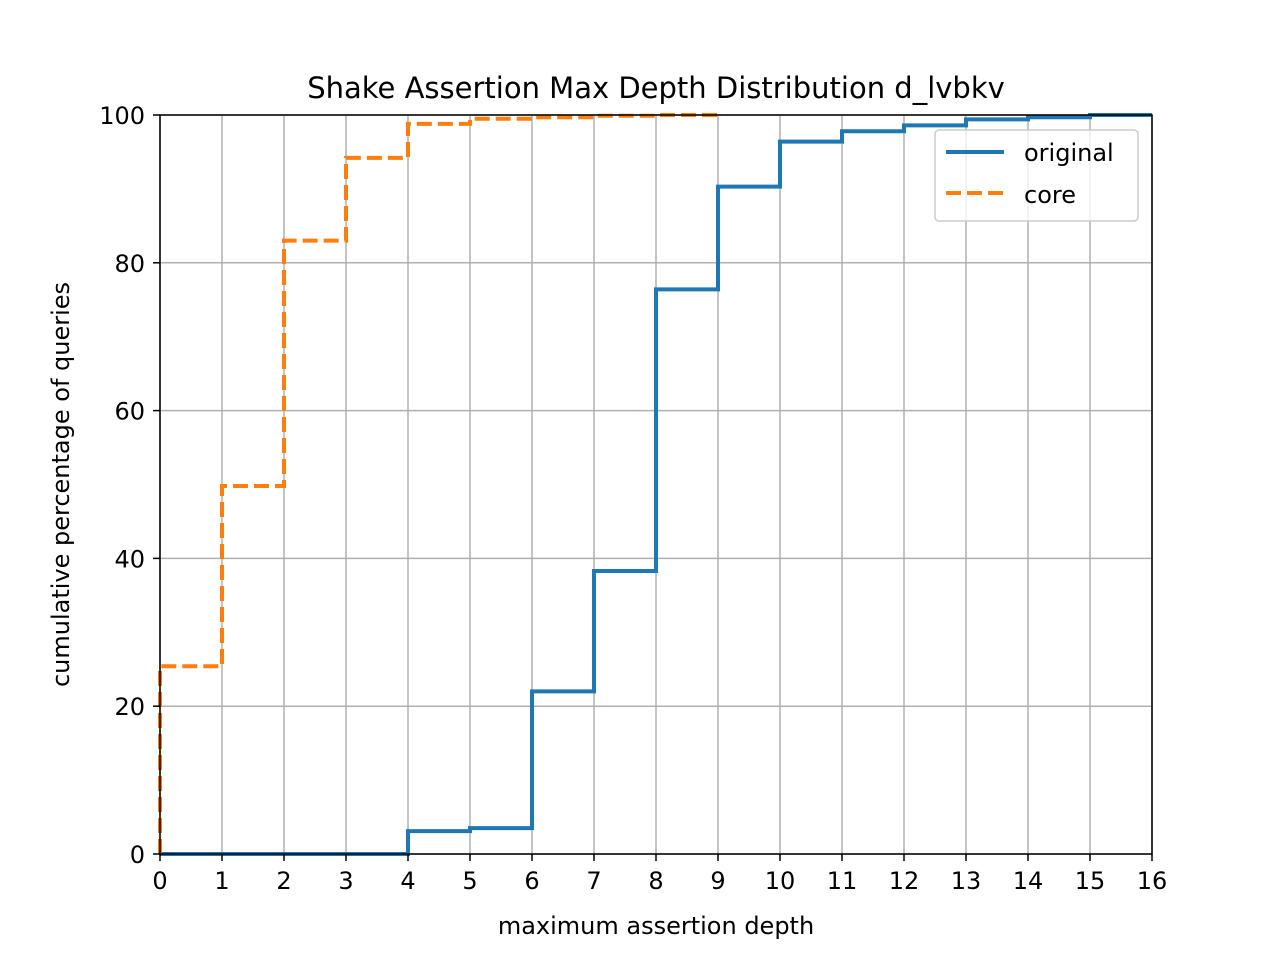  What do you see at coordinates (780, 881) in the screenshot?
I see `x-tick-label: 10` at bounding box center [780, 881].